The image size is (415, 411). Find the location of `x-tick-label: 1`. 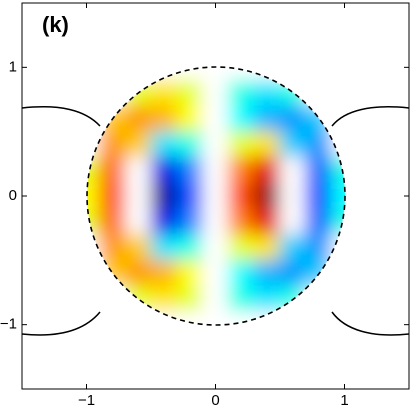

x-tick-label: 1 is located at coordinates (344, 400).